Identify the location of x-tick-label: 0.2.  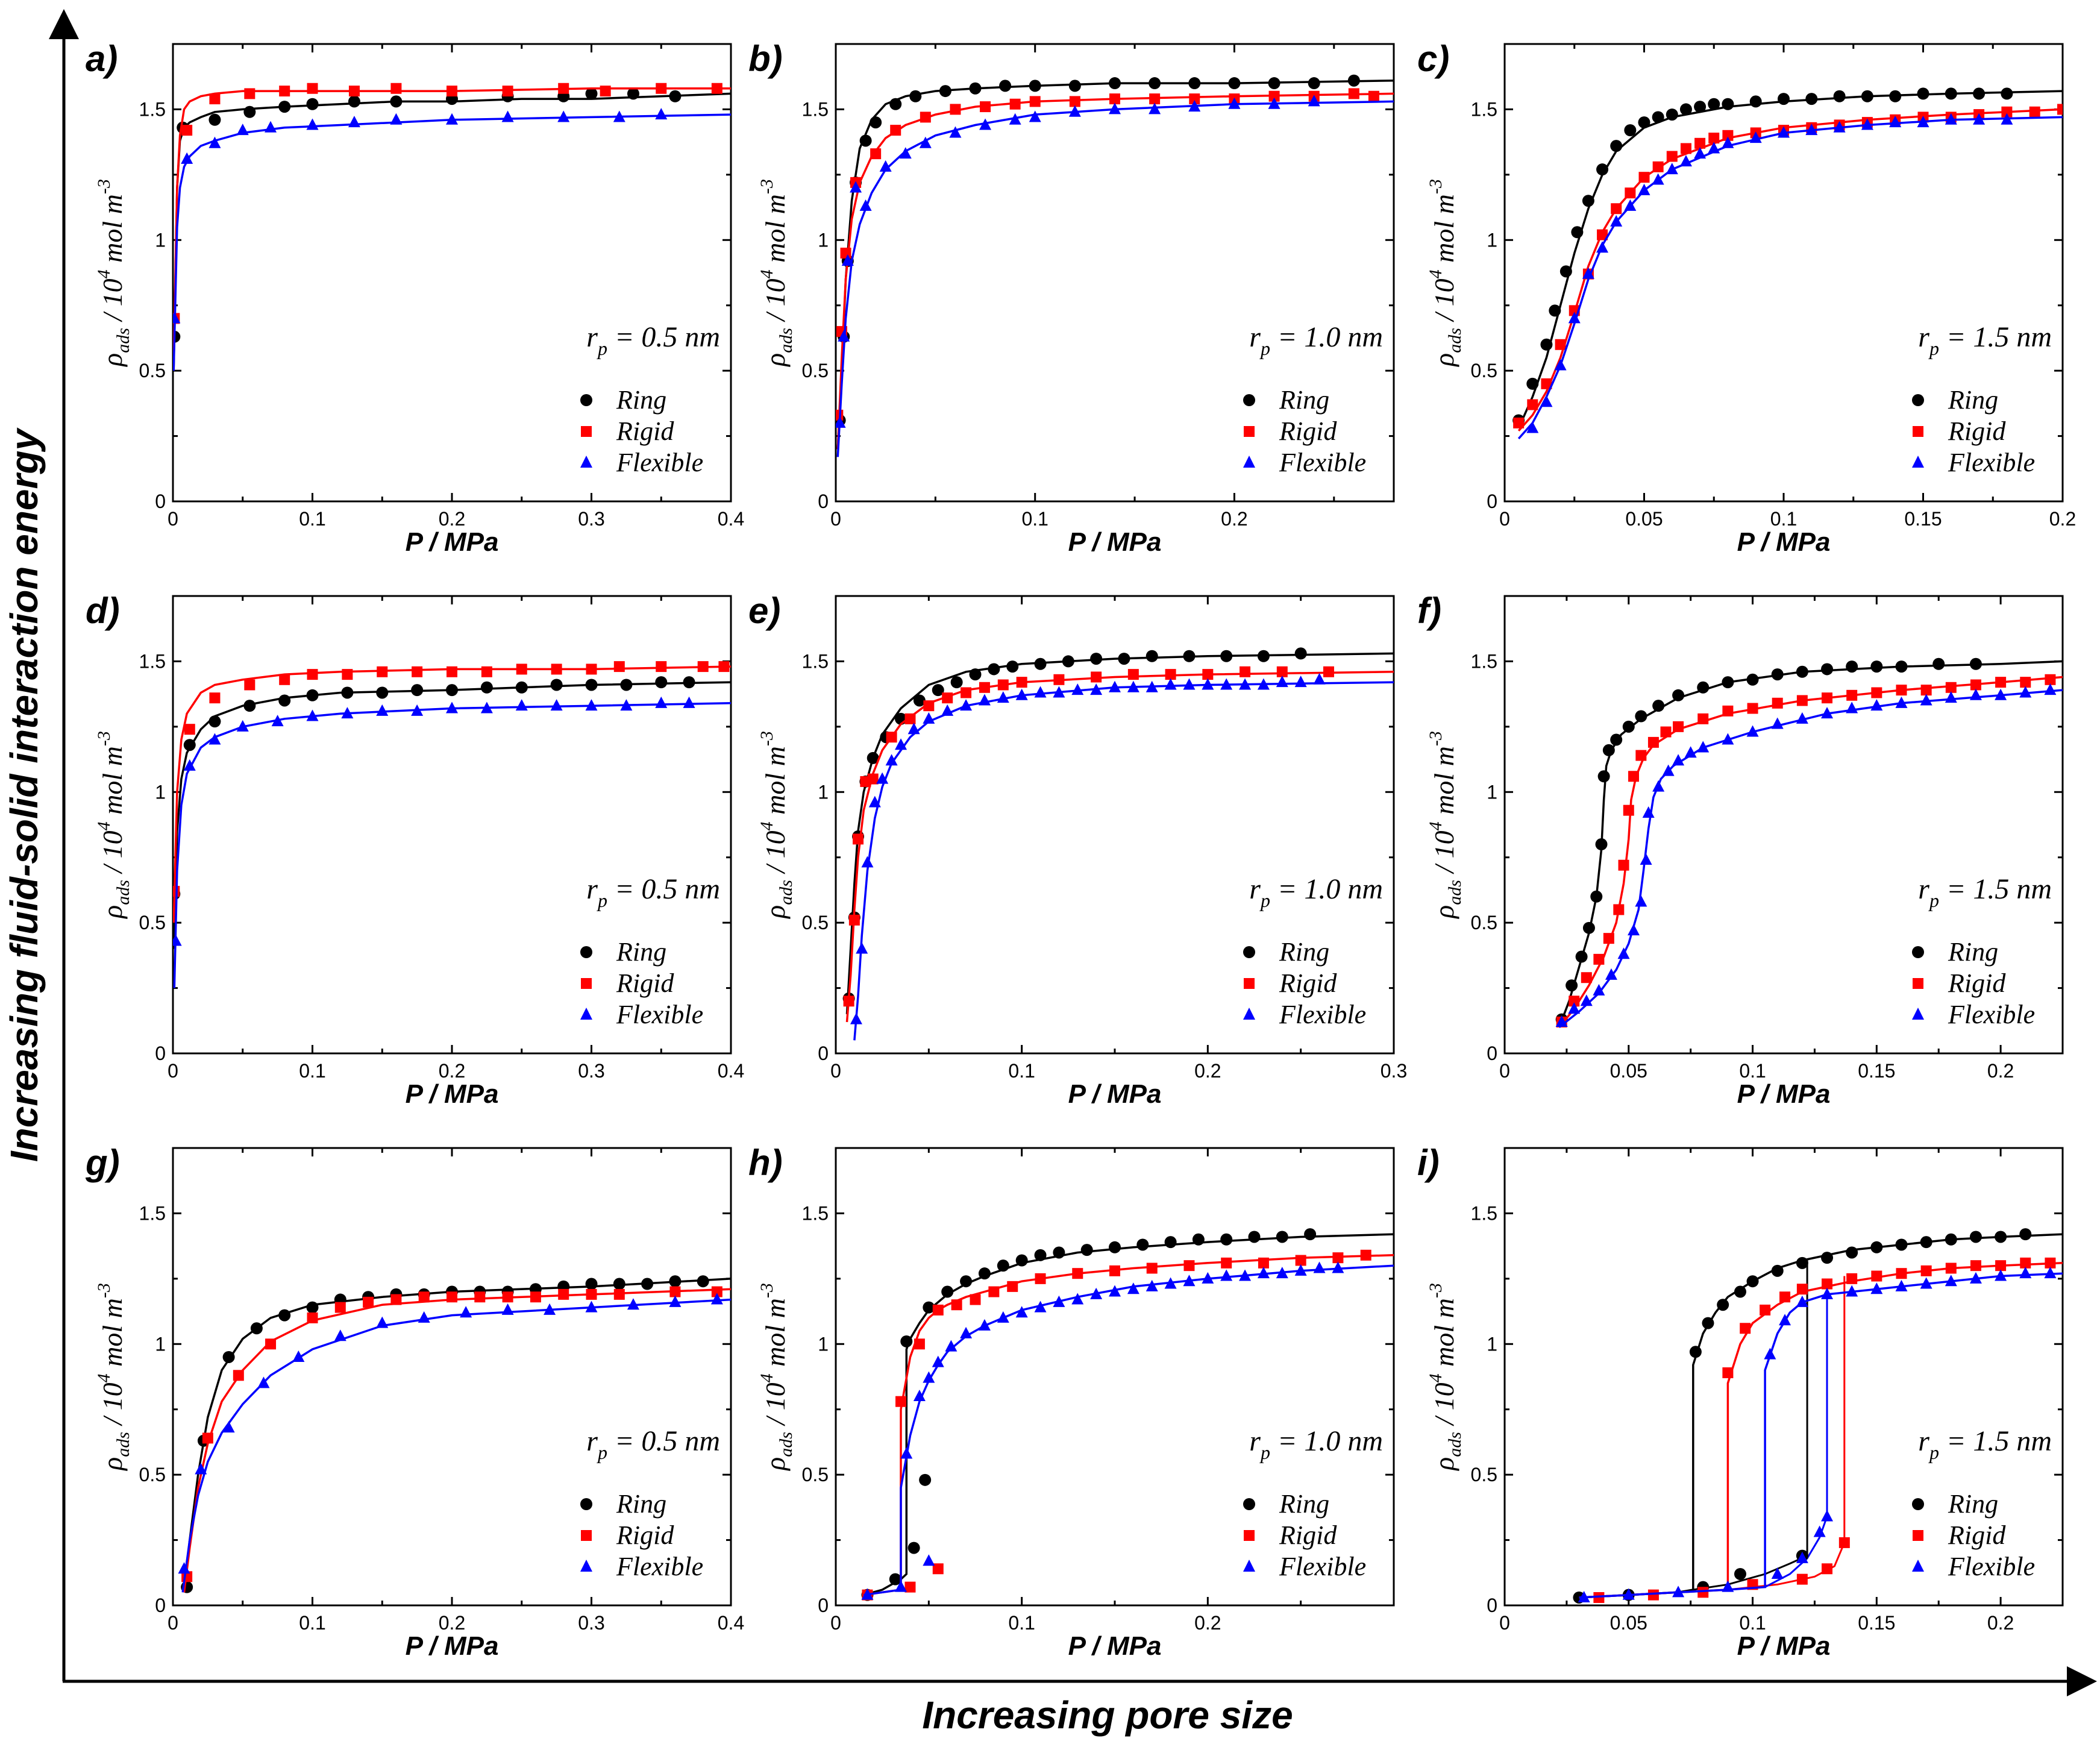
(2001, 1071).